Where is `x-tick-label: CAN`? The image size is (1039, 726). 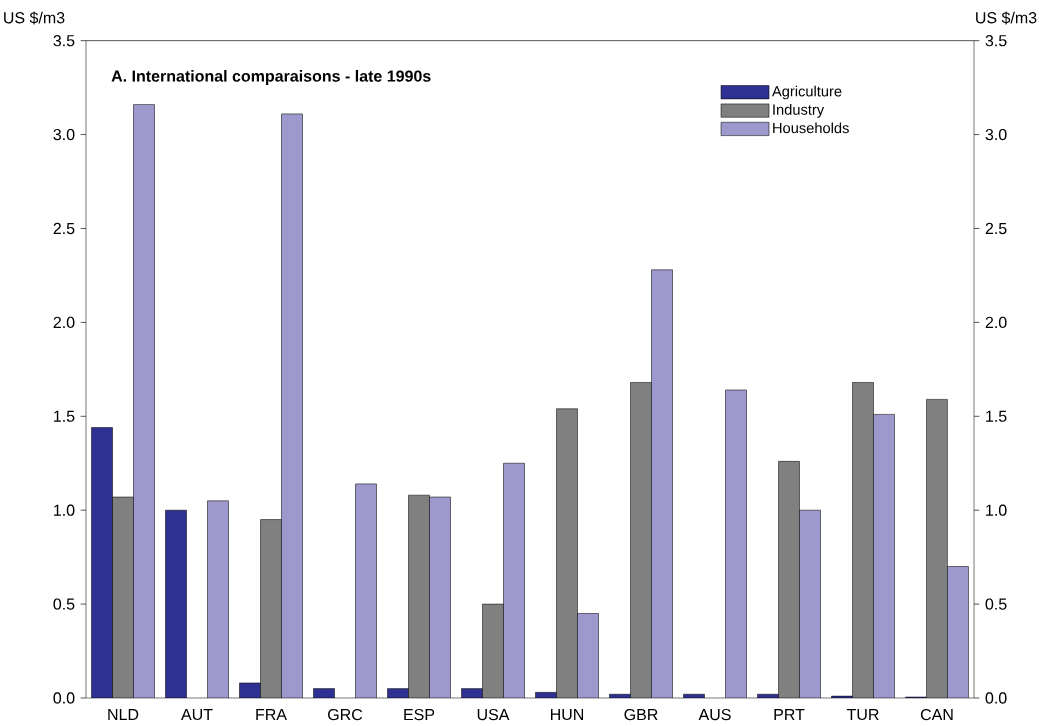 x-tick-label: CAN is located at coordinates (936, 714).